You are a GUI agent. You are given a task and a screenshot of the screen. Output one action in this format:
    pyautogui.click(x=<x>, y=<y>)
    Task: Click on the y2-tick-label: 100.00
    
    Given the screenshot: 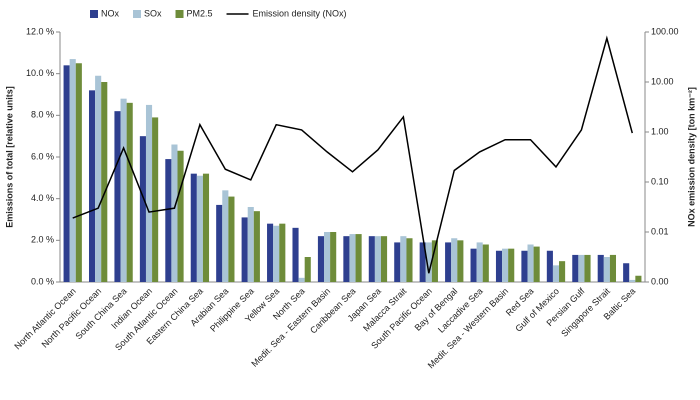 What is the action you would take?
    pyautogui.click(x=665, y=31)
    